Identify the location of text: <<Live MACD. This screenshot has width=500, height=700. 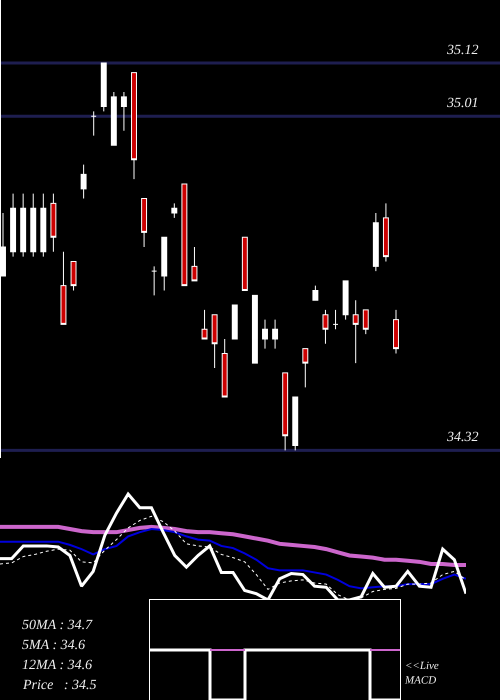
(421, 673).